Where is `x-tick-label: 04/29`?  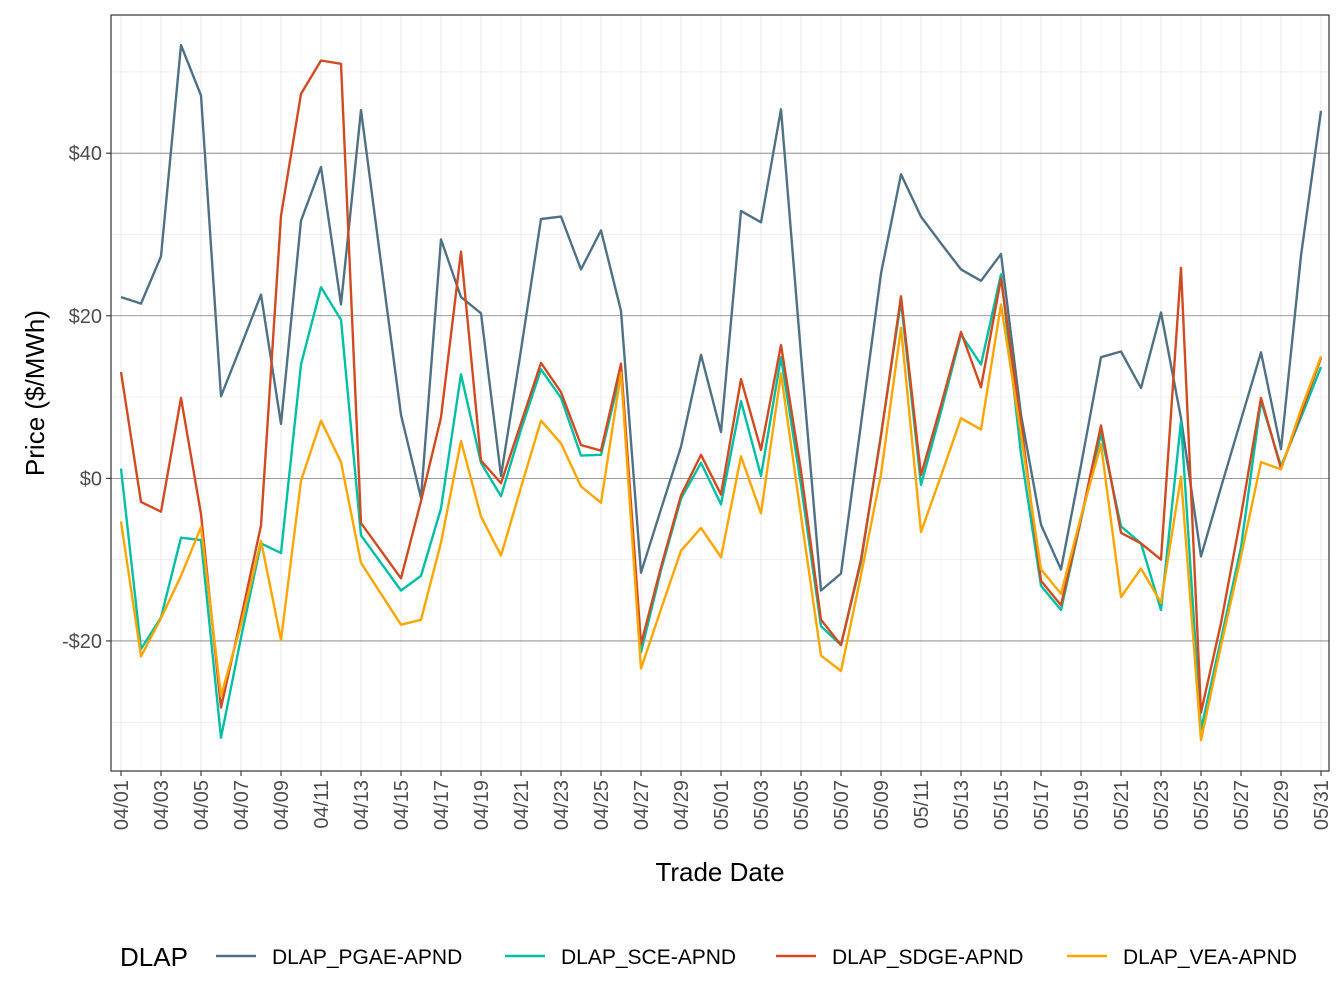
x-tick-label: 04/29 is located at coordinates (682, 805).